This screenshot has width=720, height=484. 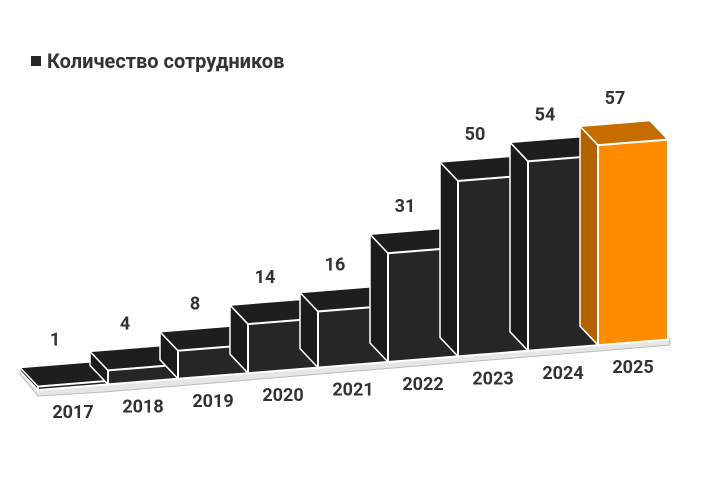 What do you see at coordinates (55, 339) in the screenshot?
I see `value-label: 1` at bounding box center [55, 339].